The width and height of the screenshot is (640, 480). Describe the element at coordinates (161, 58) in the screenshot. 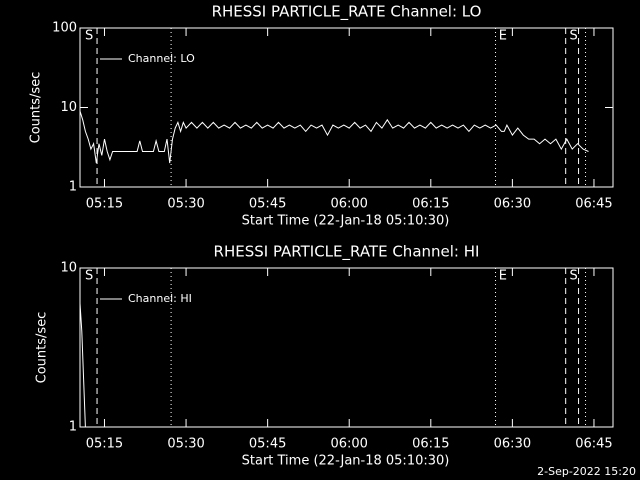

I see `legend-label: Channel: LO` at that location.